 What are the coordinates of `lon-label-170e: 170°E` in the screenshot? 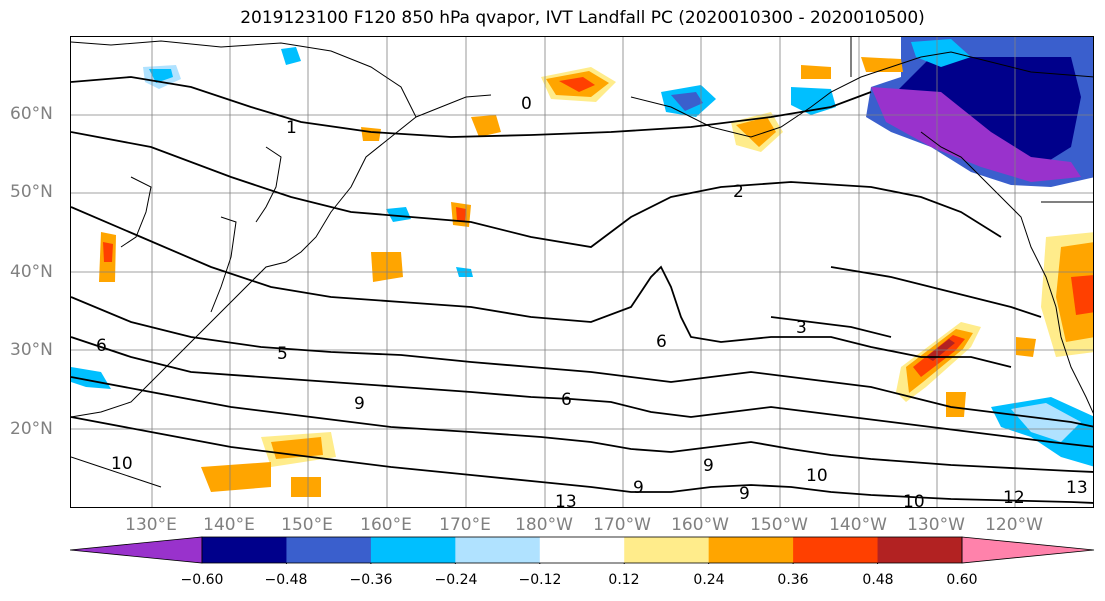 It's located at (465, 525).